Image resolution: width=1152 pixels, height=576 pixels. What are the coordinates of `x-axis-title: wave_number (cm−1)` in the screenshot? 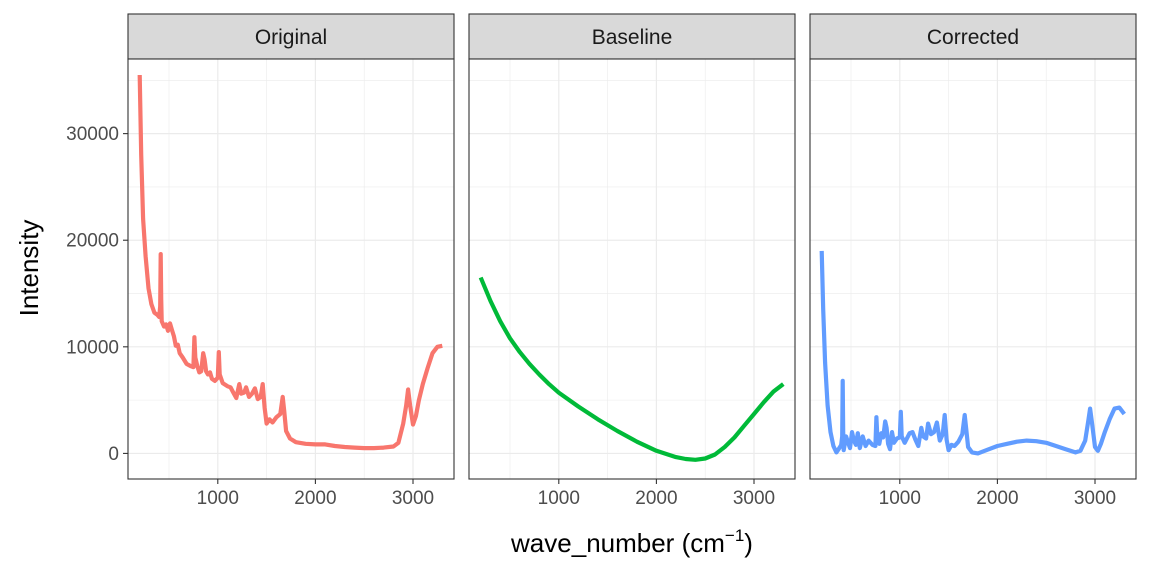 It's located at (631, 542).